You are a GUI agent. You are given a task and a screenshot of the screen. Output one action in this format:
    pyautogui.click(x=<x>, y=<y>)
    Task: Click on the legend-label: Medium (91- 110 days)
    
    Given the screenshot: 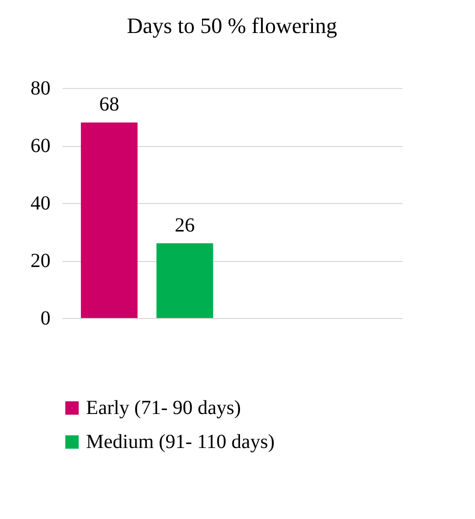 What is the action you would take?
    pyautogui.click(x=180, y=442)
    